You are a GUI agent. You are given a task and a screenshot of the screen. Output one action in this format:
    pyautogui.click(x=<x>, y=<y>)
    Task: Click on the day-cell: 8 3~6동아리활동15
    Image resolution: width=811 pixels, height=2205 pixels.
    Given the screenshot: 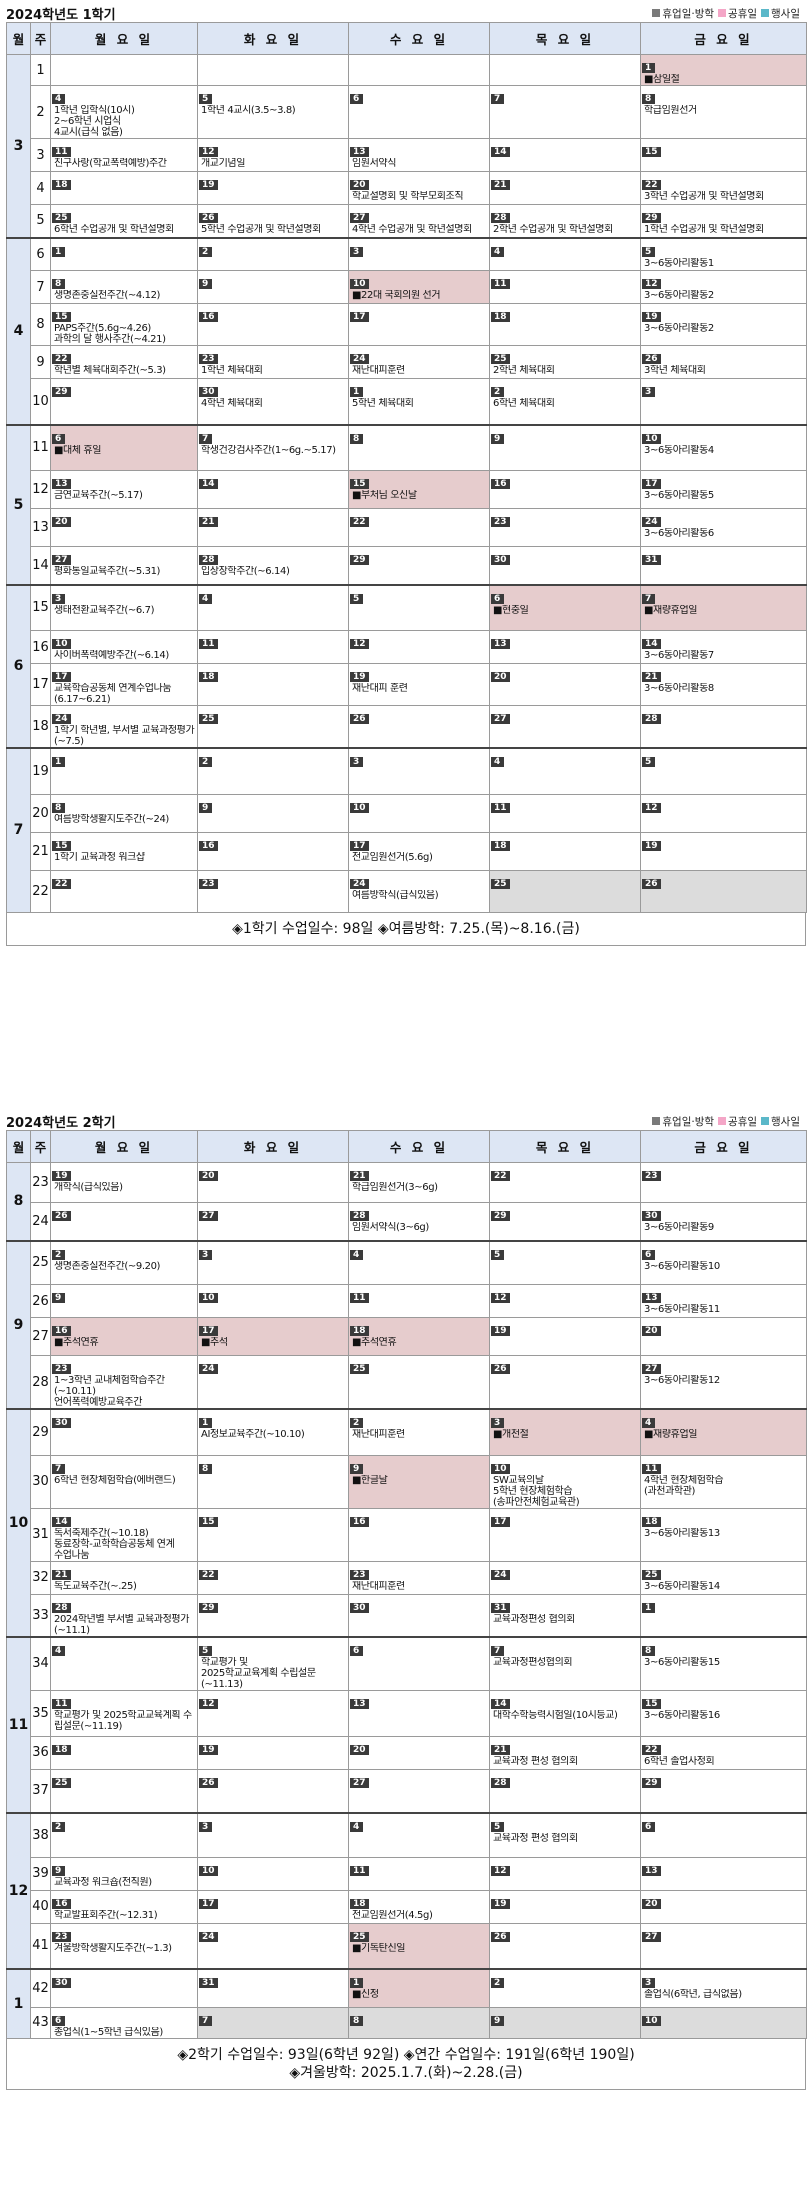 What is the action you would take?
    pyautogui.click(x=723, y=1663)
    